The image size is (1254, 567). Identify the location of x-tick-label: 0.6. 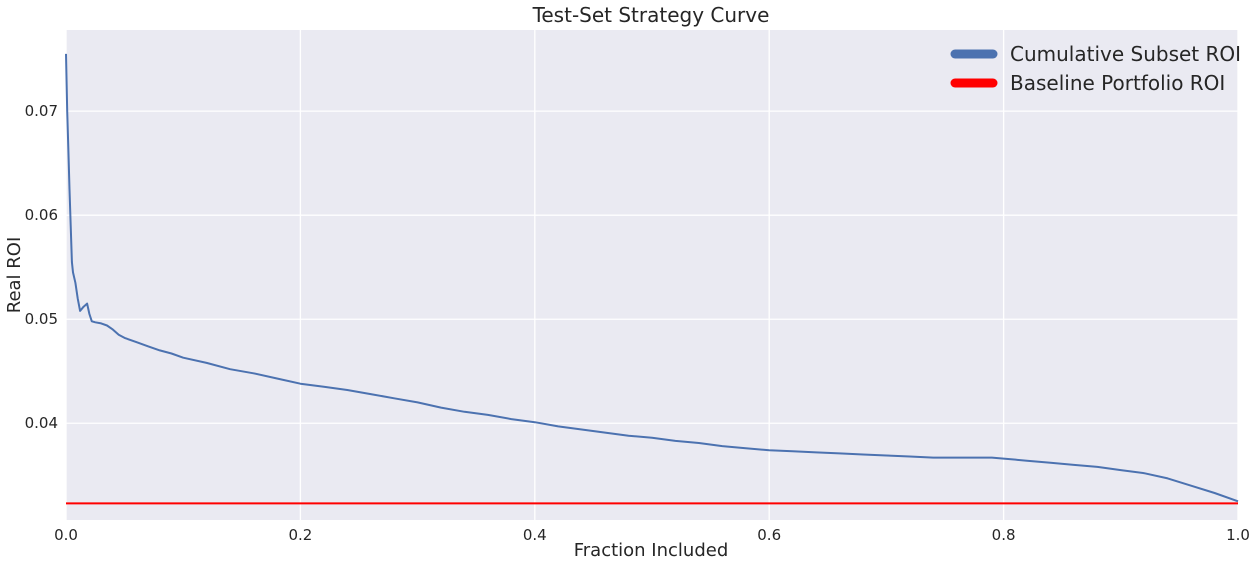
(769, 535).